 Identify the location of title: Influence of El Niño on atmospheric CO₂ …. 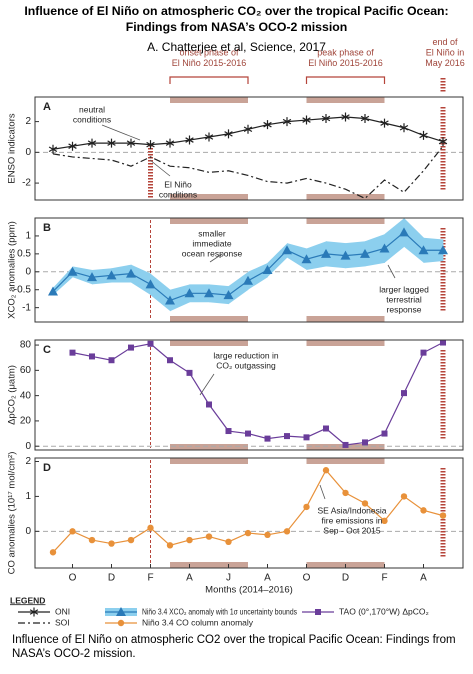
(236, 19).